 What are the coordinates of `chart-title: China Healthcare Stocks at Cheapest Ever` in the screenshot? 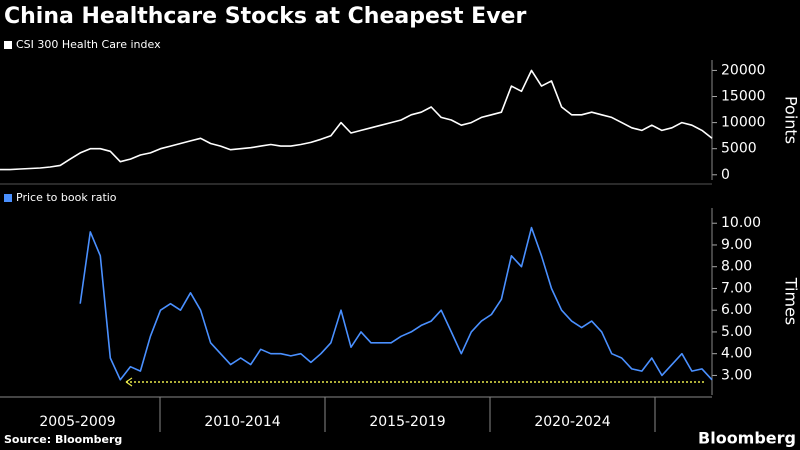 It's located at (265, 16).